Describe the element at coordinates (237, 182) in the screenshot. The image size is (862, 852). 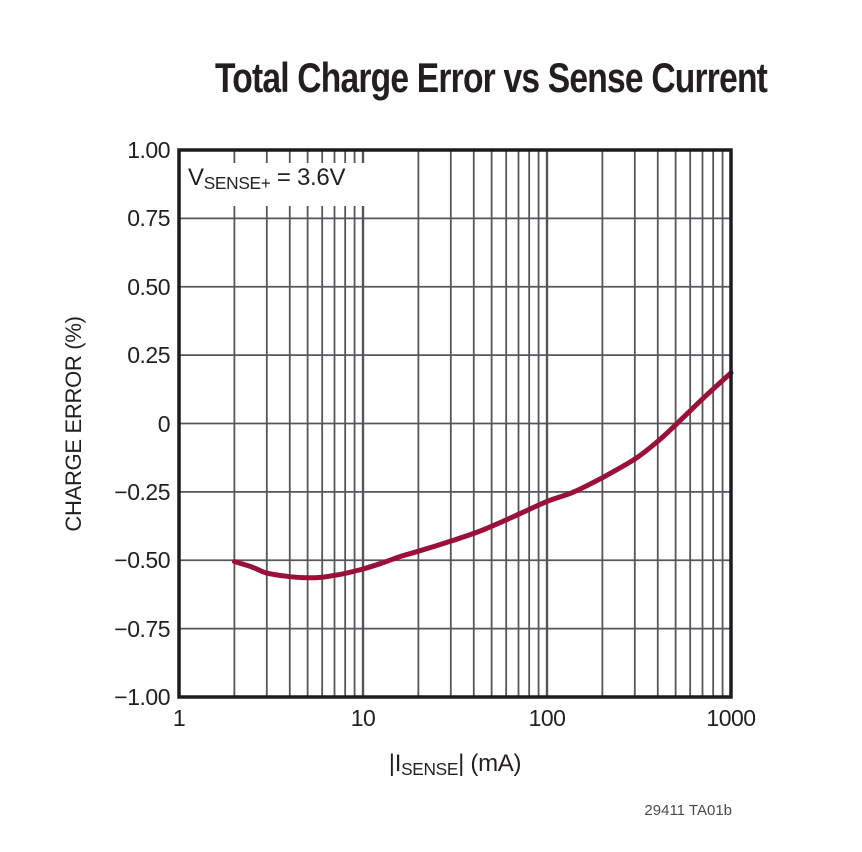
I see `annotation-subscript: SENSE+` at that location.